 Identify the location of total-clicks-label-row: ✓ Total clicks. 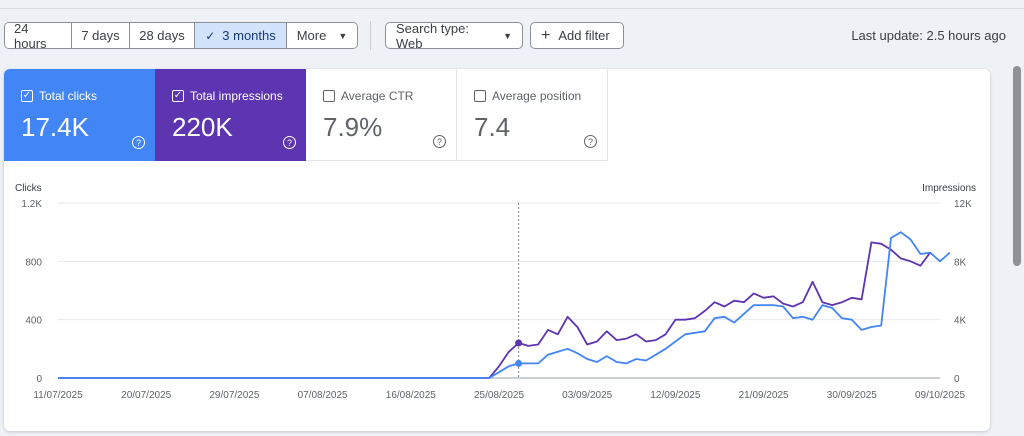
(59, 96).